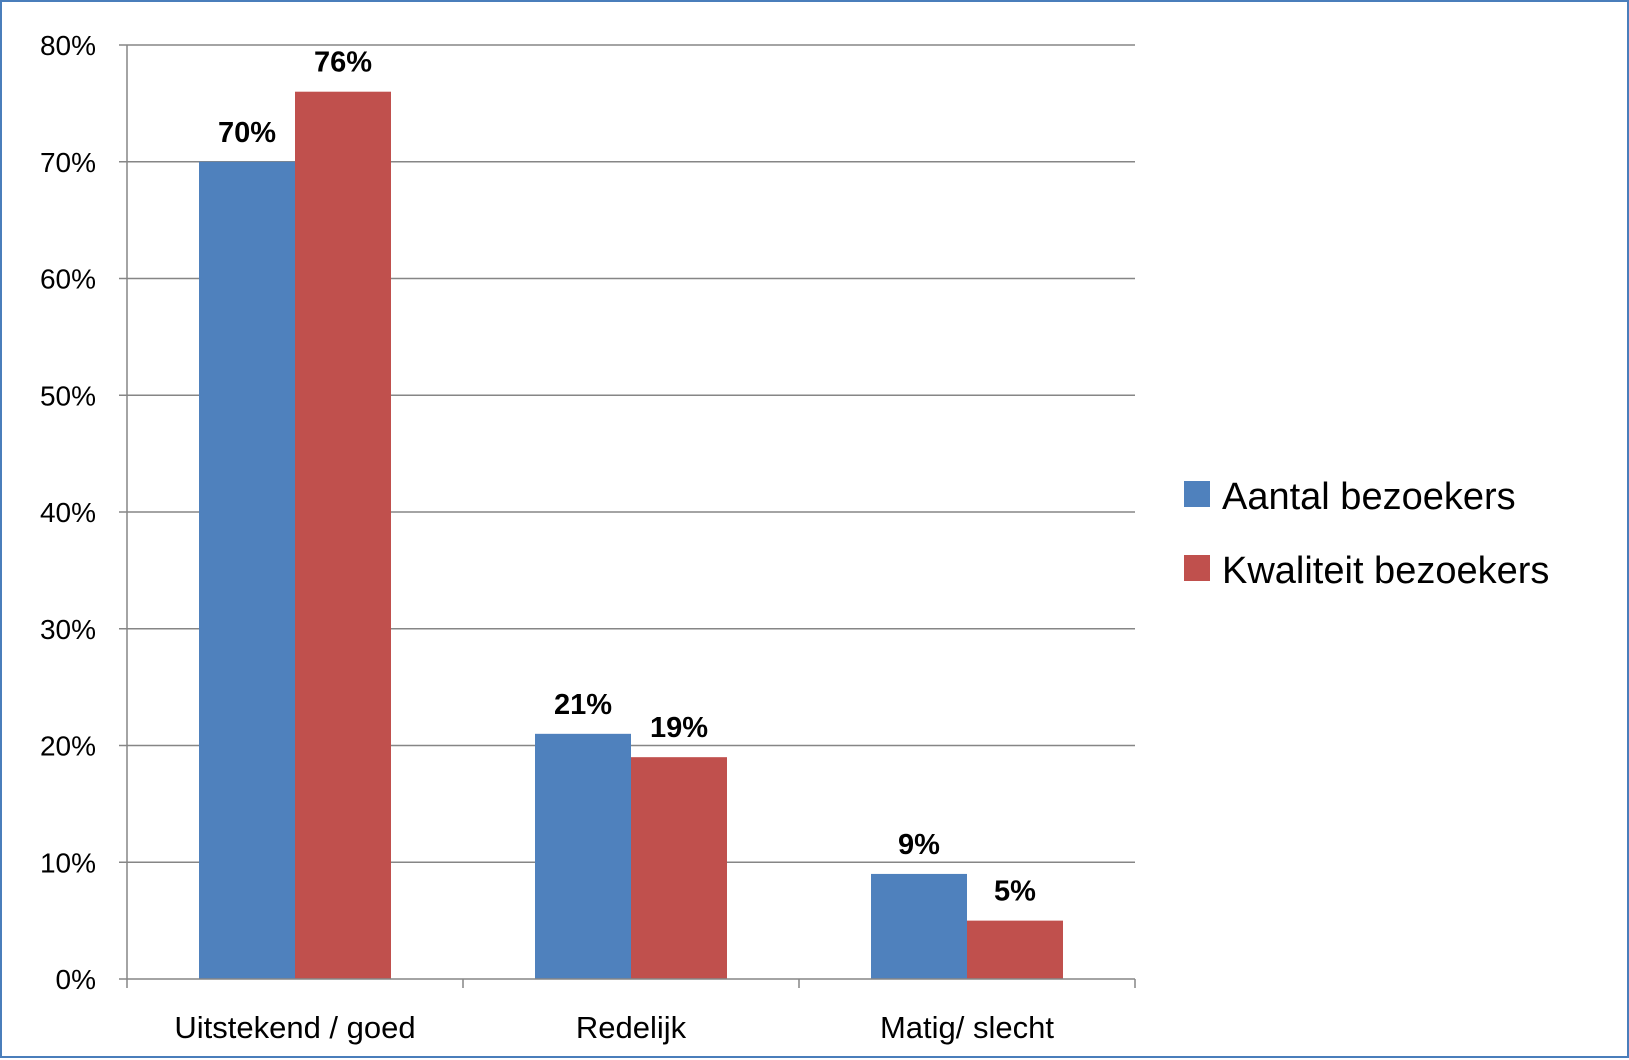 The image size is (1629, 1060). I want to click on x-category-label: Matig/ slecht, so click(967, 1027).